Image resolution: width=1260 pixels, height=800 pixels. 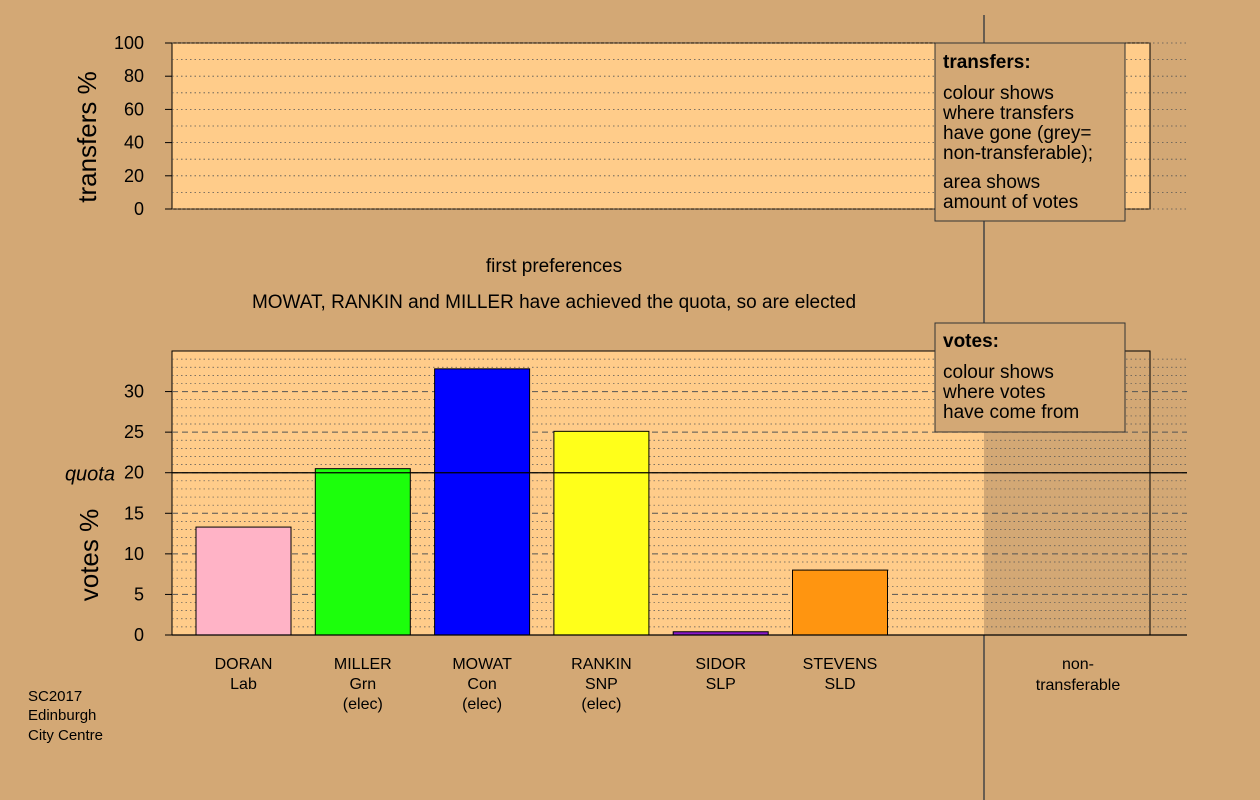 What do you see at coordinates (244, 664) in the screenshot?
I see `candidate-label: DORAN` at bounding box center [244, 664].